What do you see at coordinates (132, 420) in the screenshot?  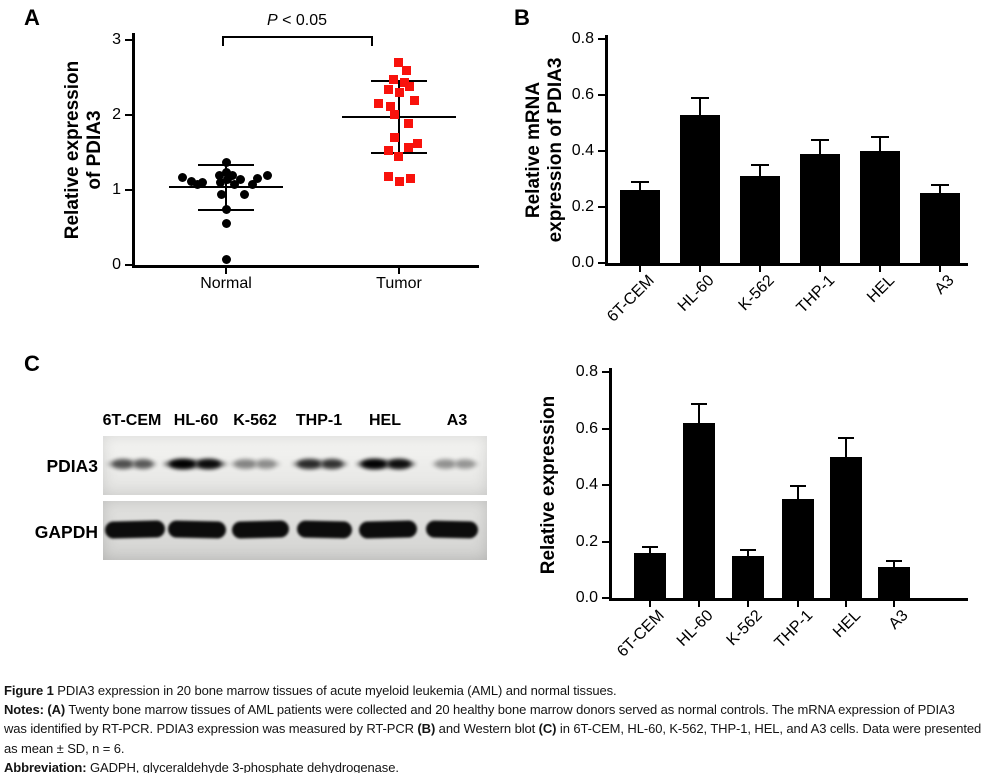 I see `blot-lane-label: 6T-CEM` at bounding box center [132, 420].